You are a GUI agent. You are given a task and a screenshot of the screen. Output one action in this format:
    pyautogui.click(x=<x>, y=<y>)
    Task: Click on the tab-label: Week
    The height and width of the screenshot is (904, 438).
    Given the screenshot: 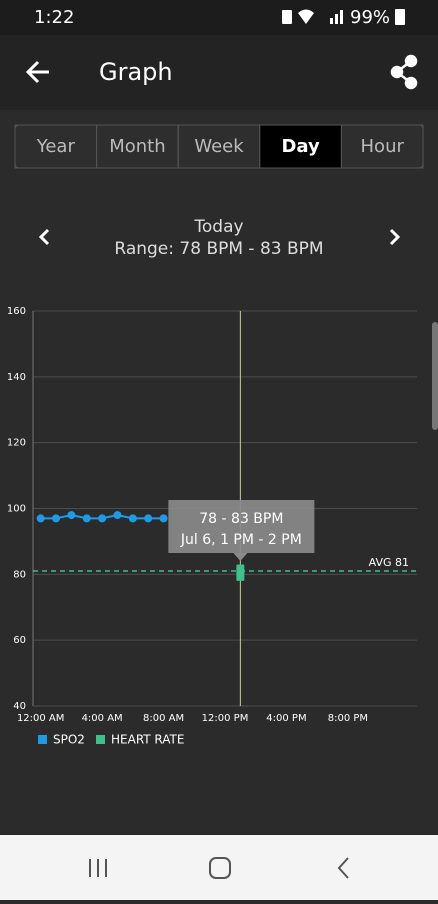 What is the action you would take?
    pyautogui.click(x=219, y=146)
    